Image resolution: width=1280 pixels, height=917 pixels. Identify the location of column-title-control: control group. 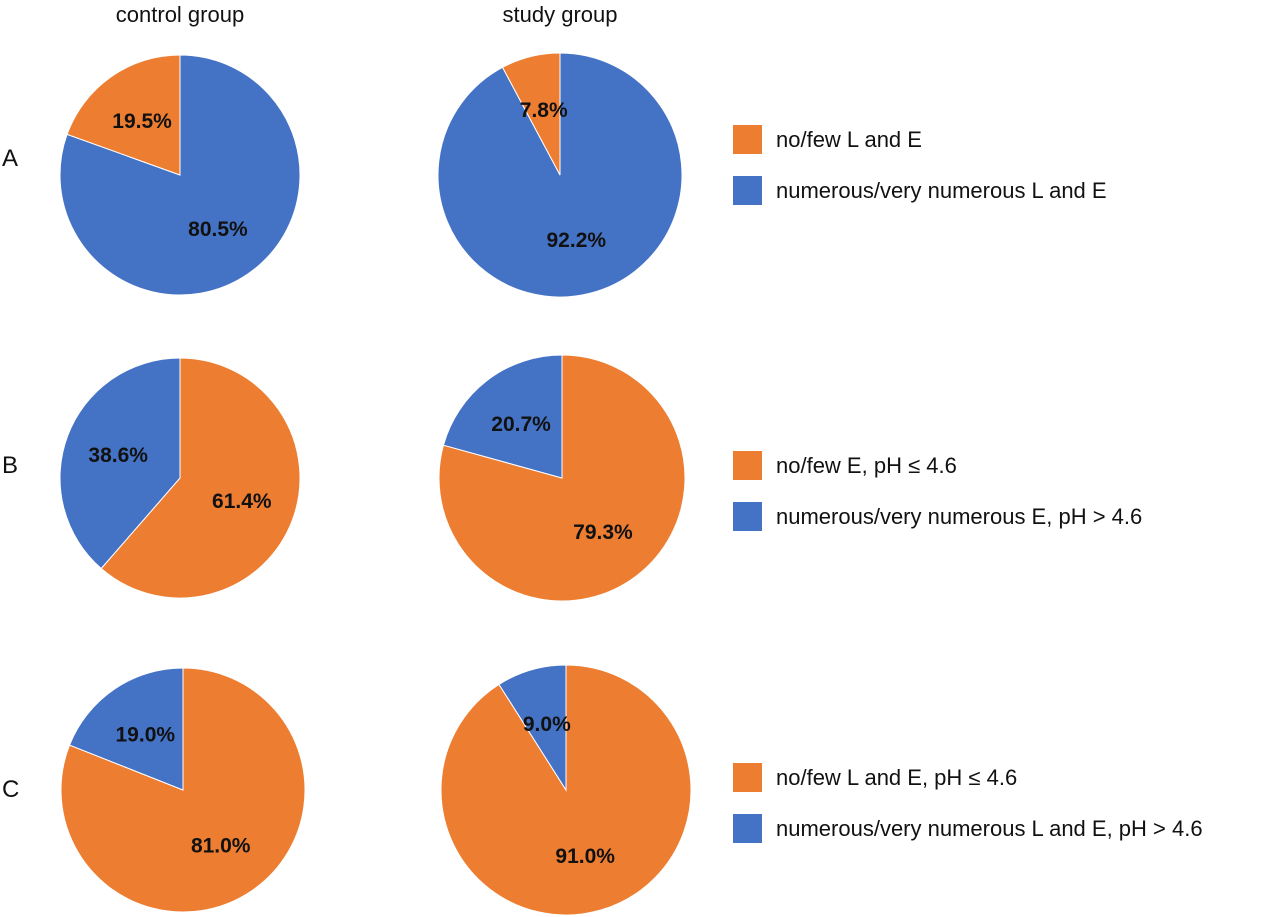
(180, 14).